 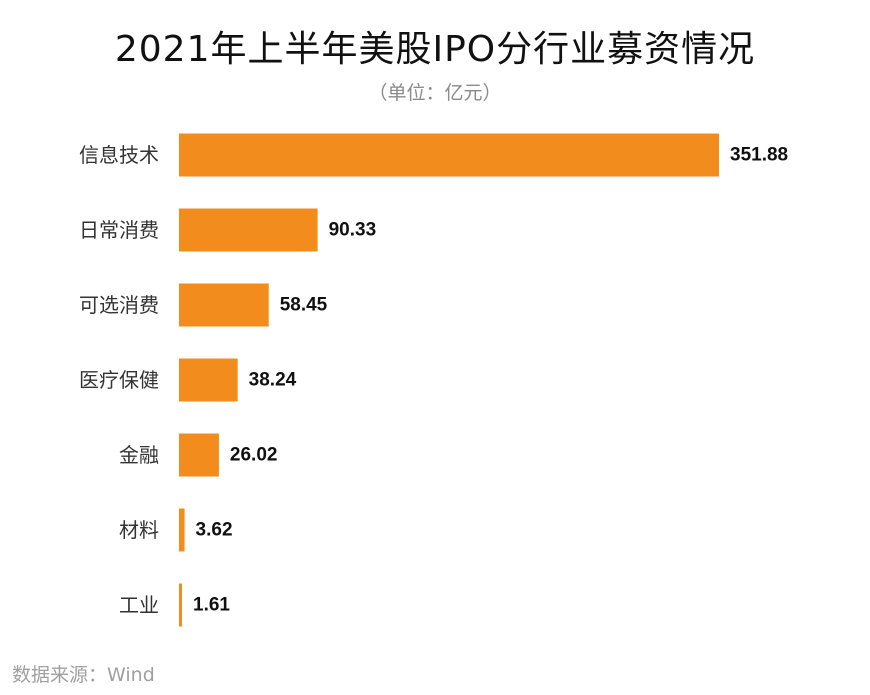 I want to click on value-label: 1.61, so click(x=211, y=605).